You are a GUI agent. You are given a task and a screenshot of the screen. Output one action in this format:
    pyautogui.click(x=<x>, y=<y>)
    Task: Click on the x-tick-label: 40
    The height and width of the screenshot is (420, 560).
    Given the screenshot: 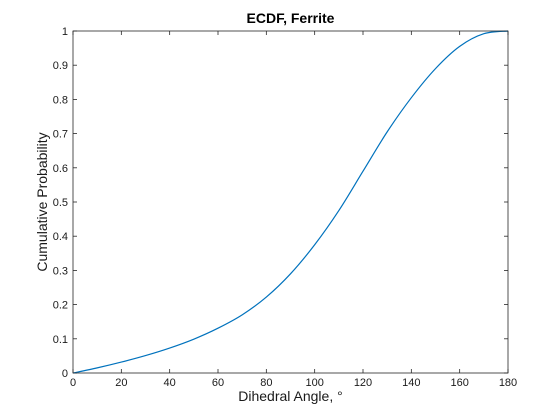 What is the action you would take?
    pyautogui.click(x=170, y=383)
    